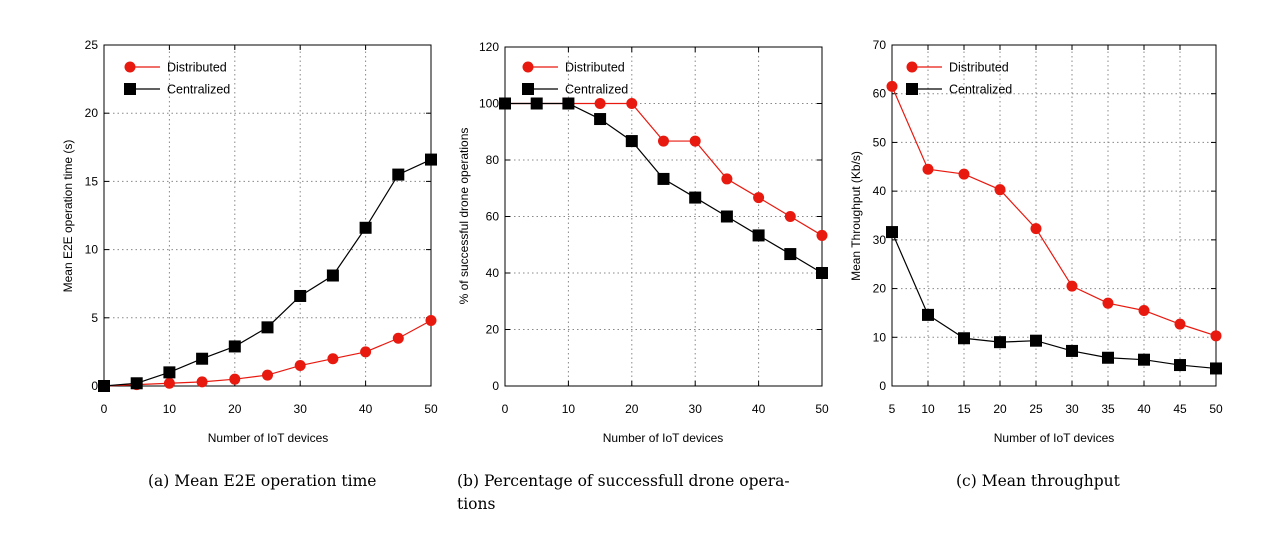  Describe the element at coordinates (431, 409) in the screenshot. I see `chart-a-xtick-label: 50` at that location.